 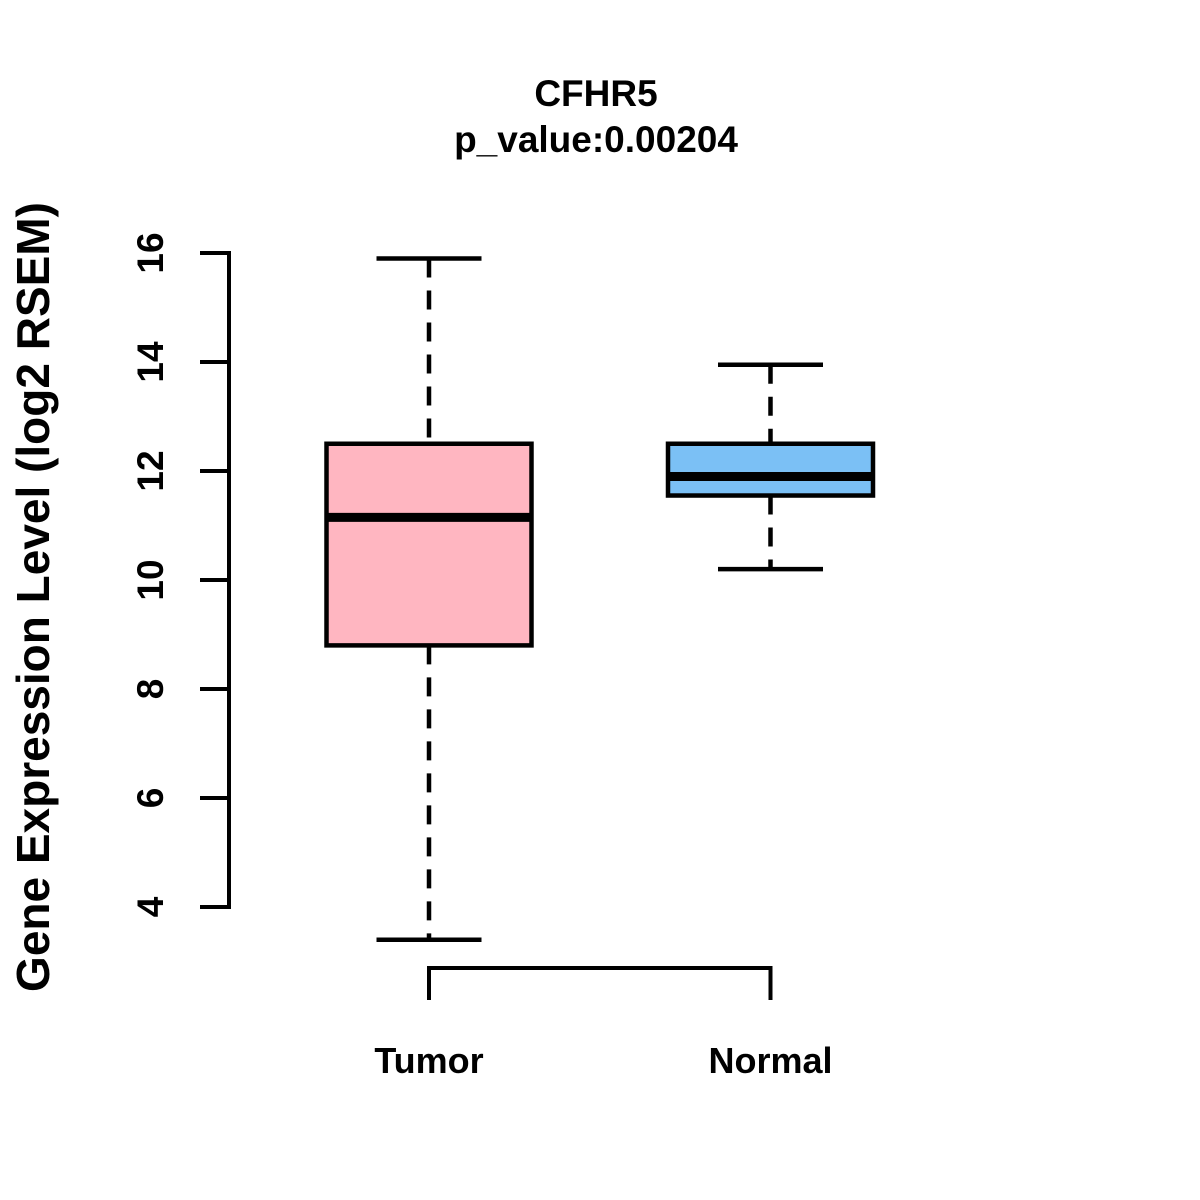 I want to click on normal-box, so click(x=770, y=469).